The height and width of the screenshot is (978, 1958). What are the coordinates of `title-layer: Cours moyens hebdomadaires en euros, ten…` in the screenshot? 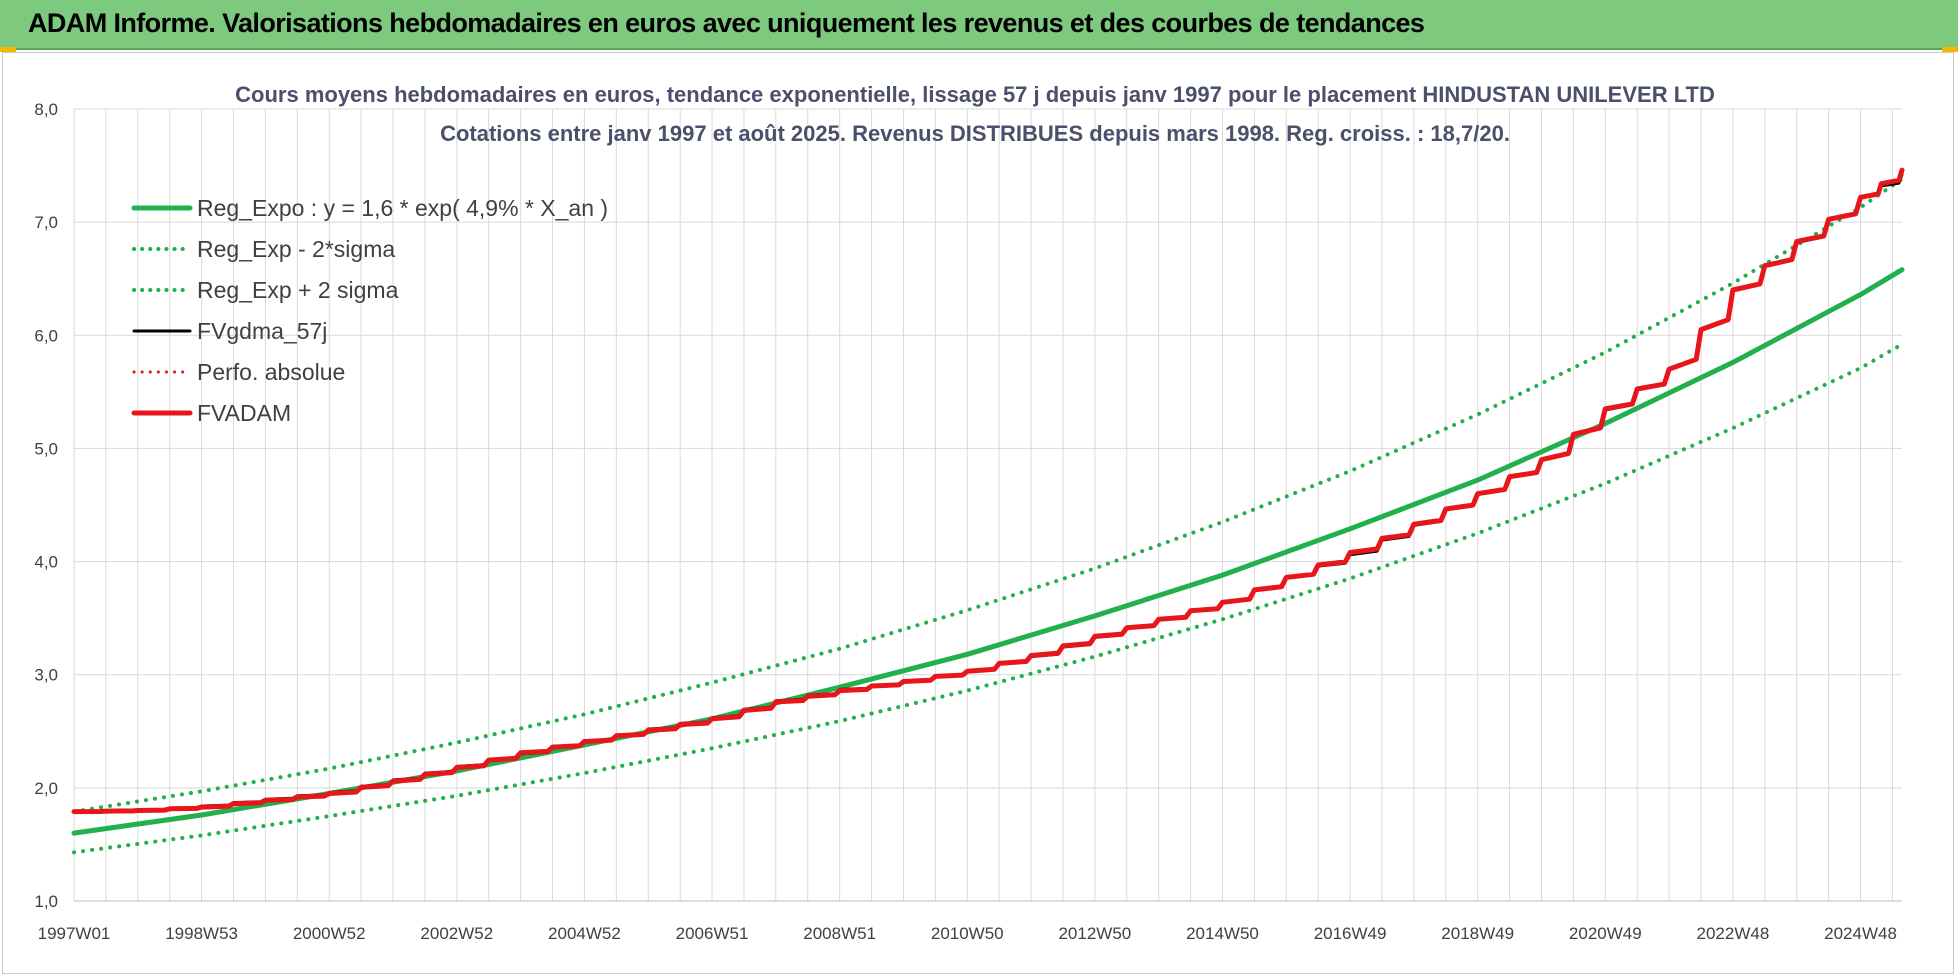 It's located at (975, 114).